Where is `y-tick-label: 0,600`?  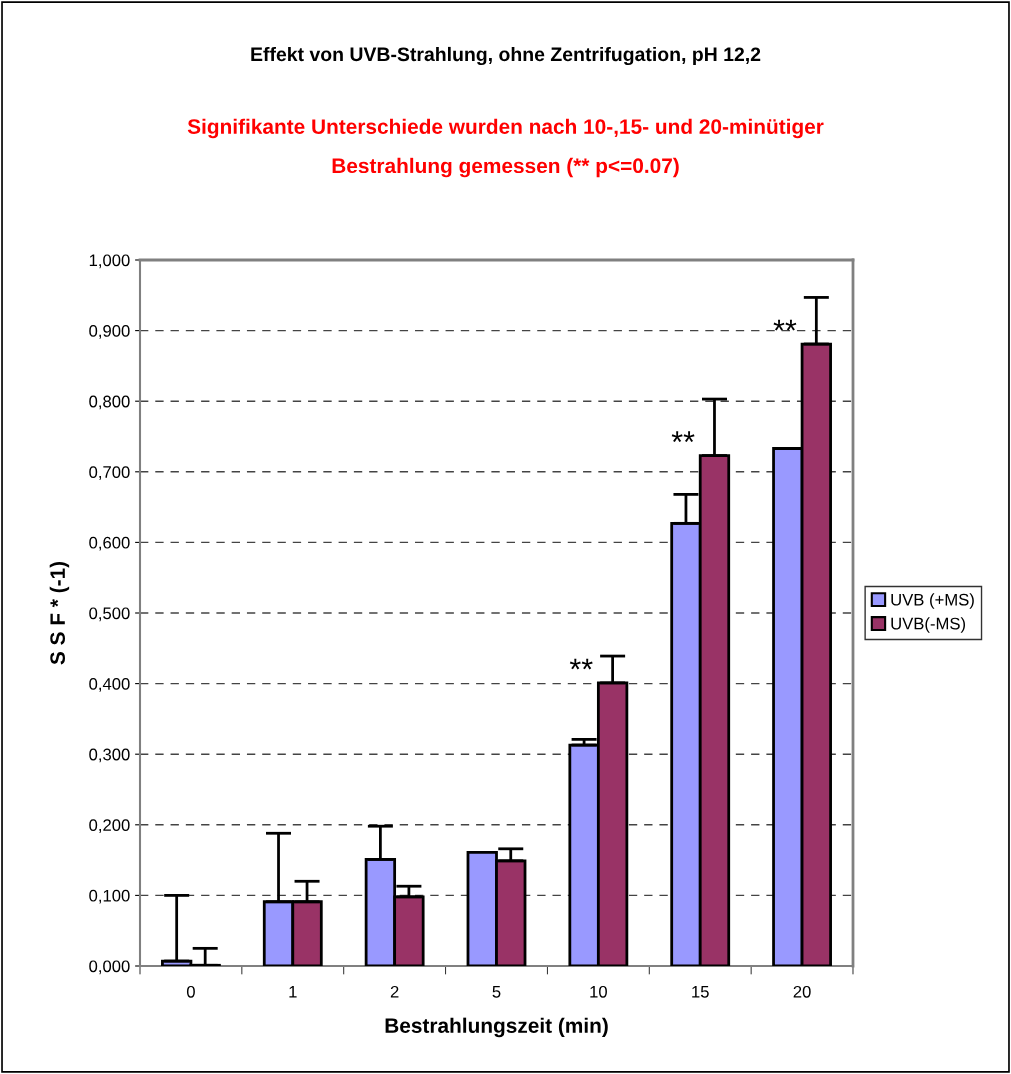
y-tick-label: 0,600 is located at coordinates (109, 543).